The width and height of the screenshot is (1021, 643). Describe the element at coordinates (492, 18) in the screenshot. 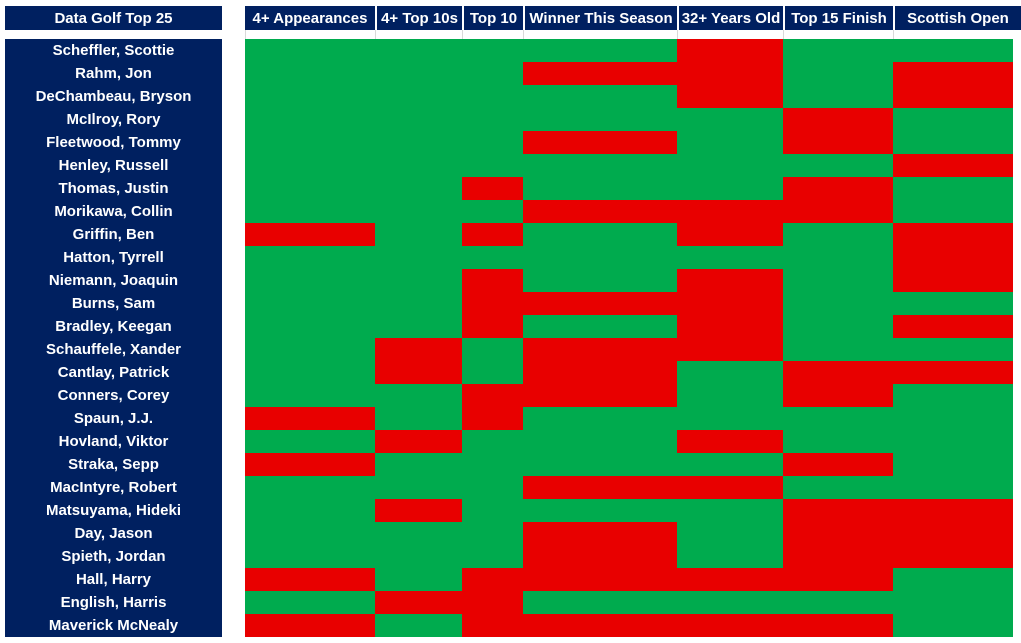

I see `column-header: Top 10` at that location.